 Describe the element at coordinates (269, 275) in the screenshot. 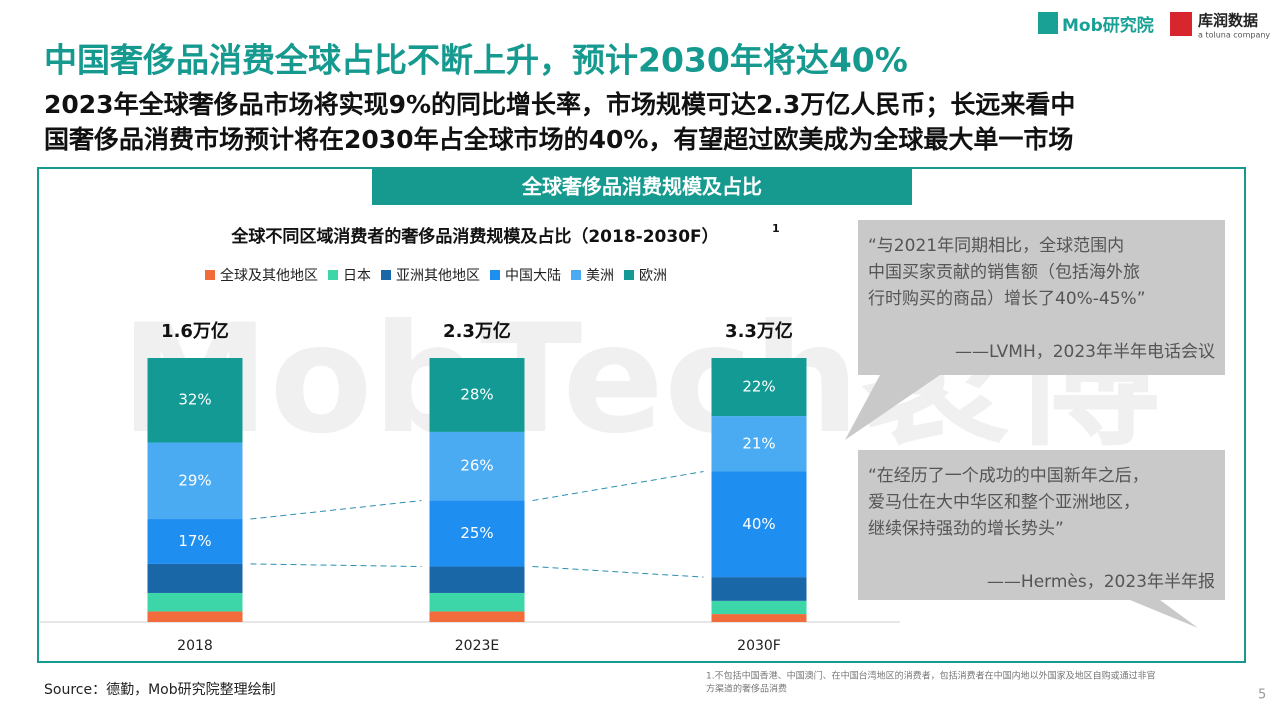

I see `legend-label: 全球及其他地区` at that location.